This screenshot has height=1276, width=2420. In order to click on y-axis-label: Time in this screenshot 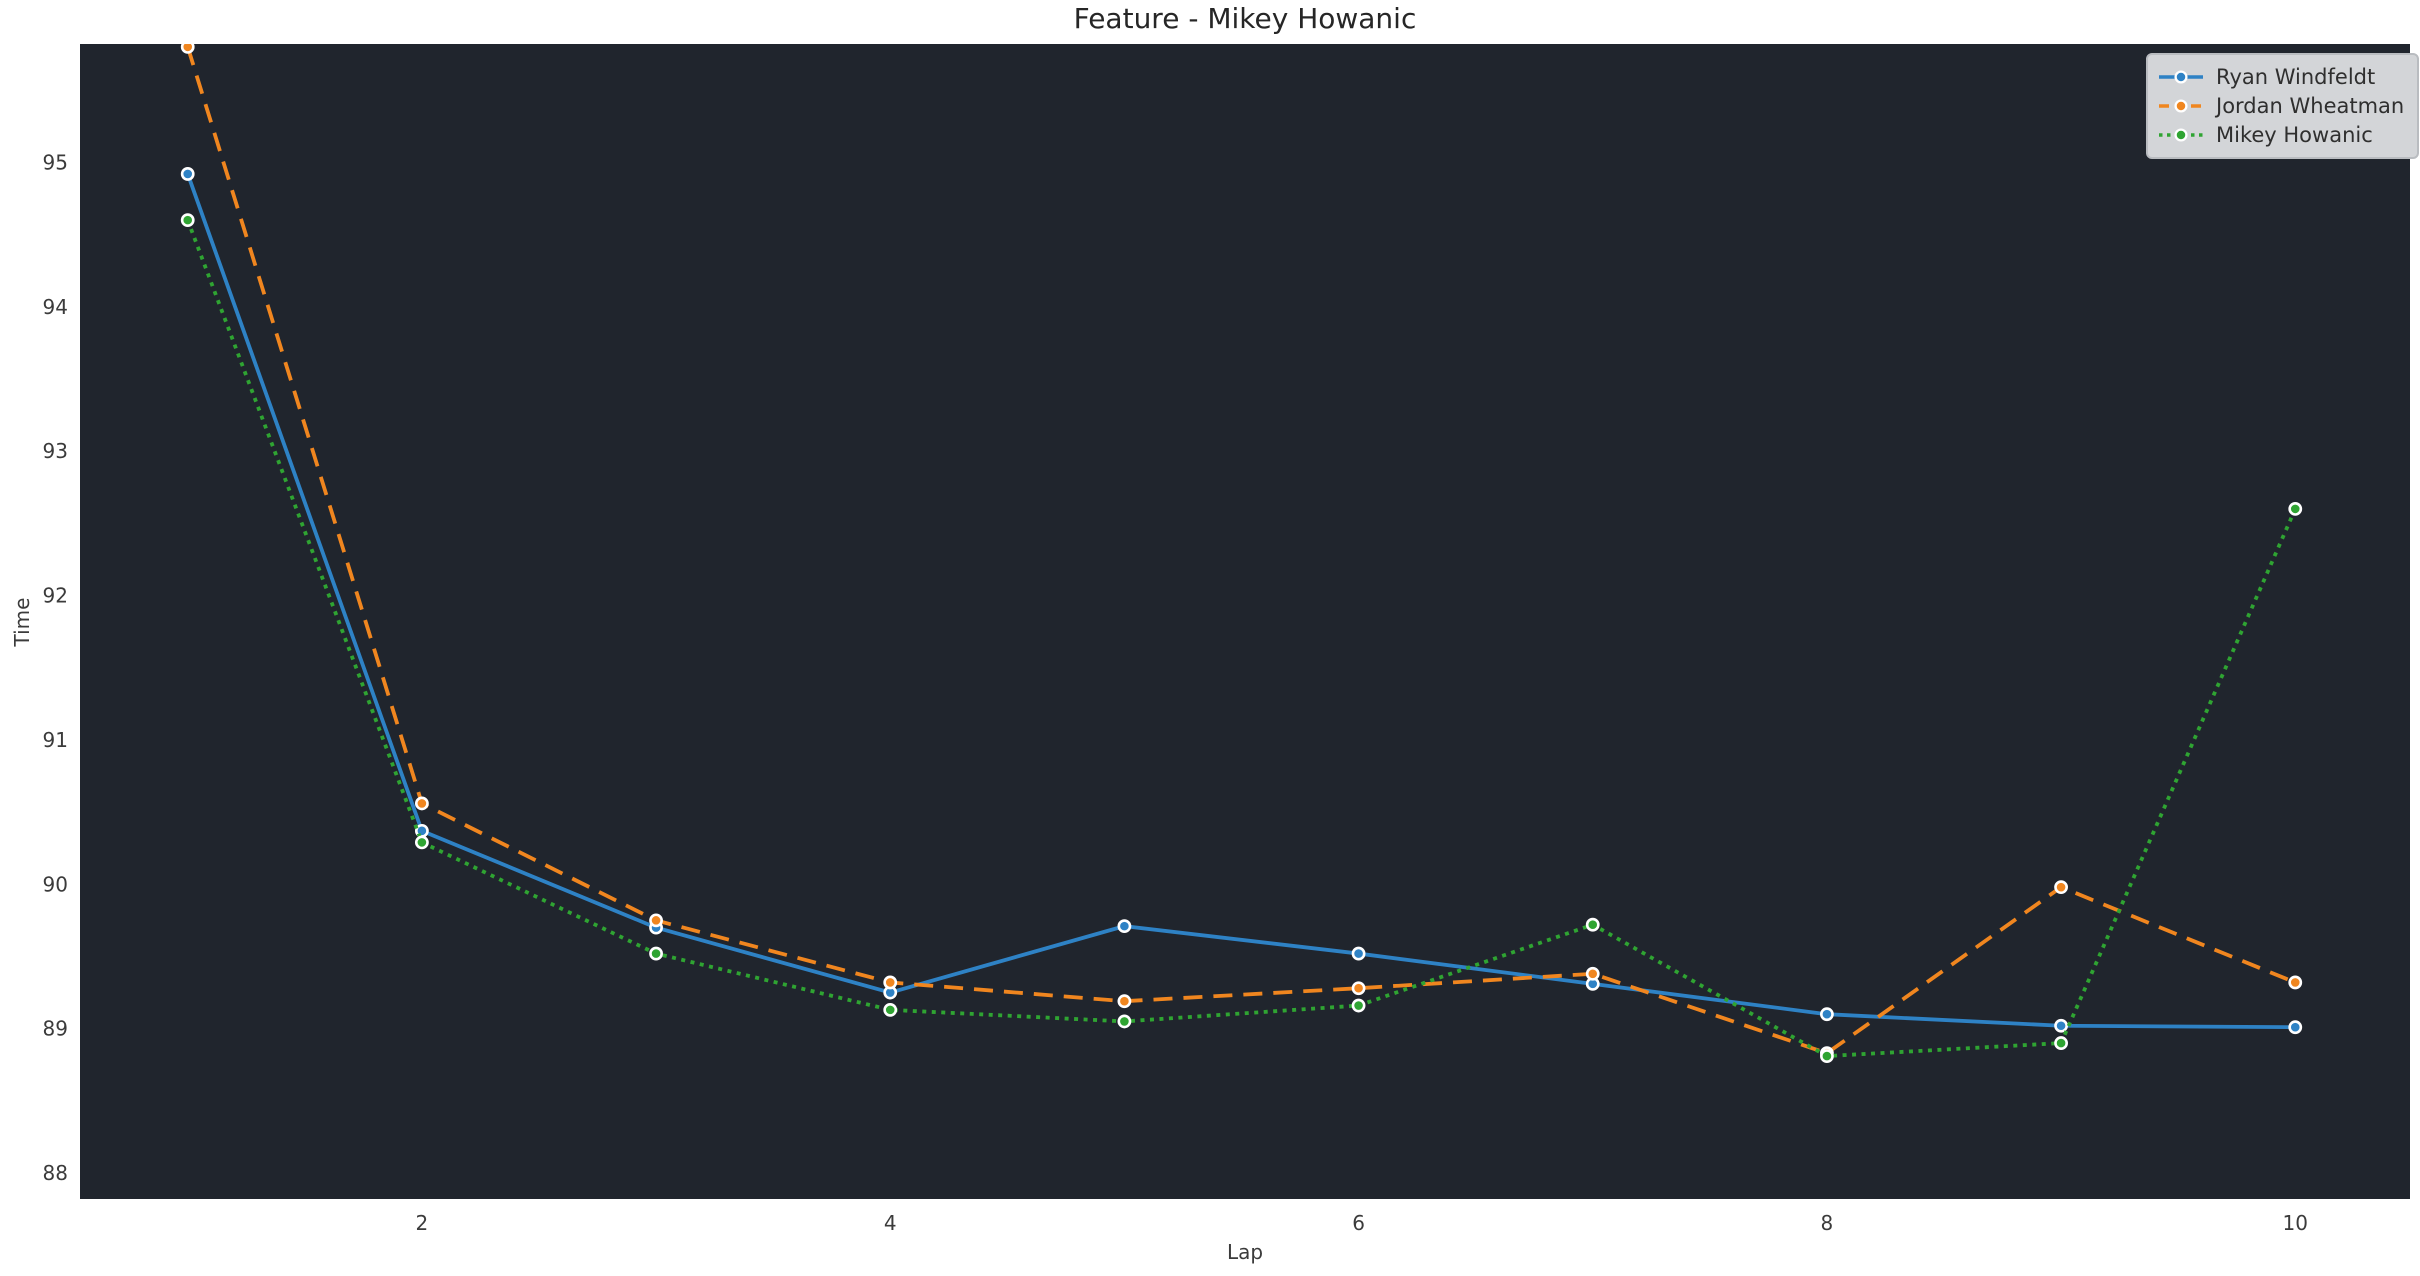, I will do `click(22, 622)`.